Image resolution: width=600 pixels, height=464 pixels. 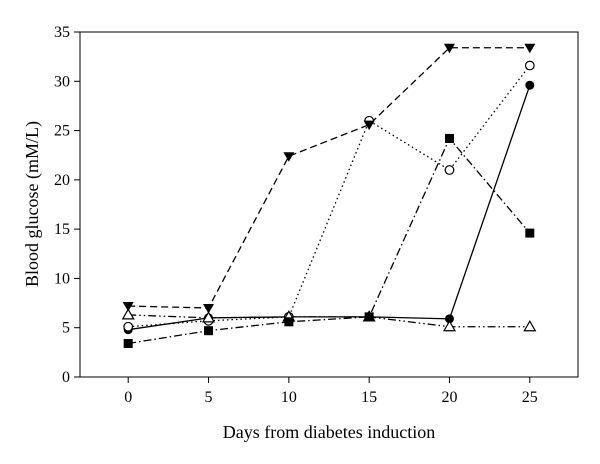 What do you see at coordinates (329, 432) in the screenshot?
I see `x-axis-title: Days from diabetes induction` at bounding box center [329, 432].